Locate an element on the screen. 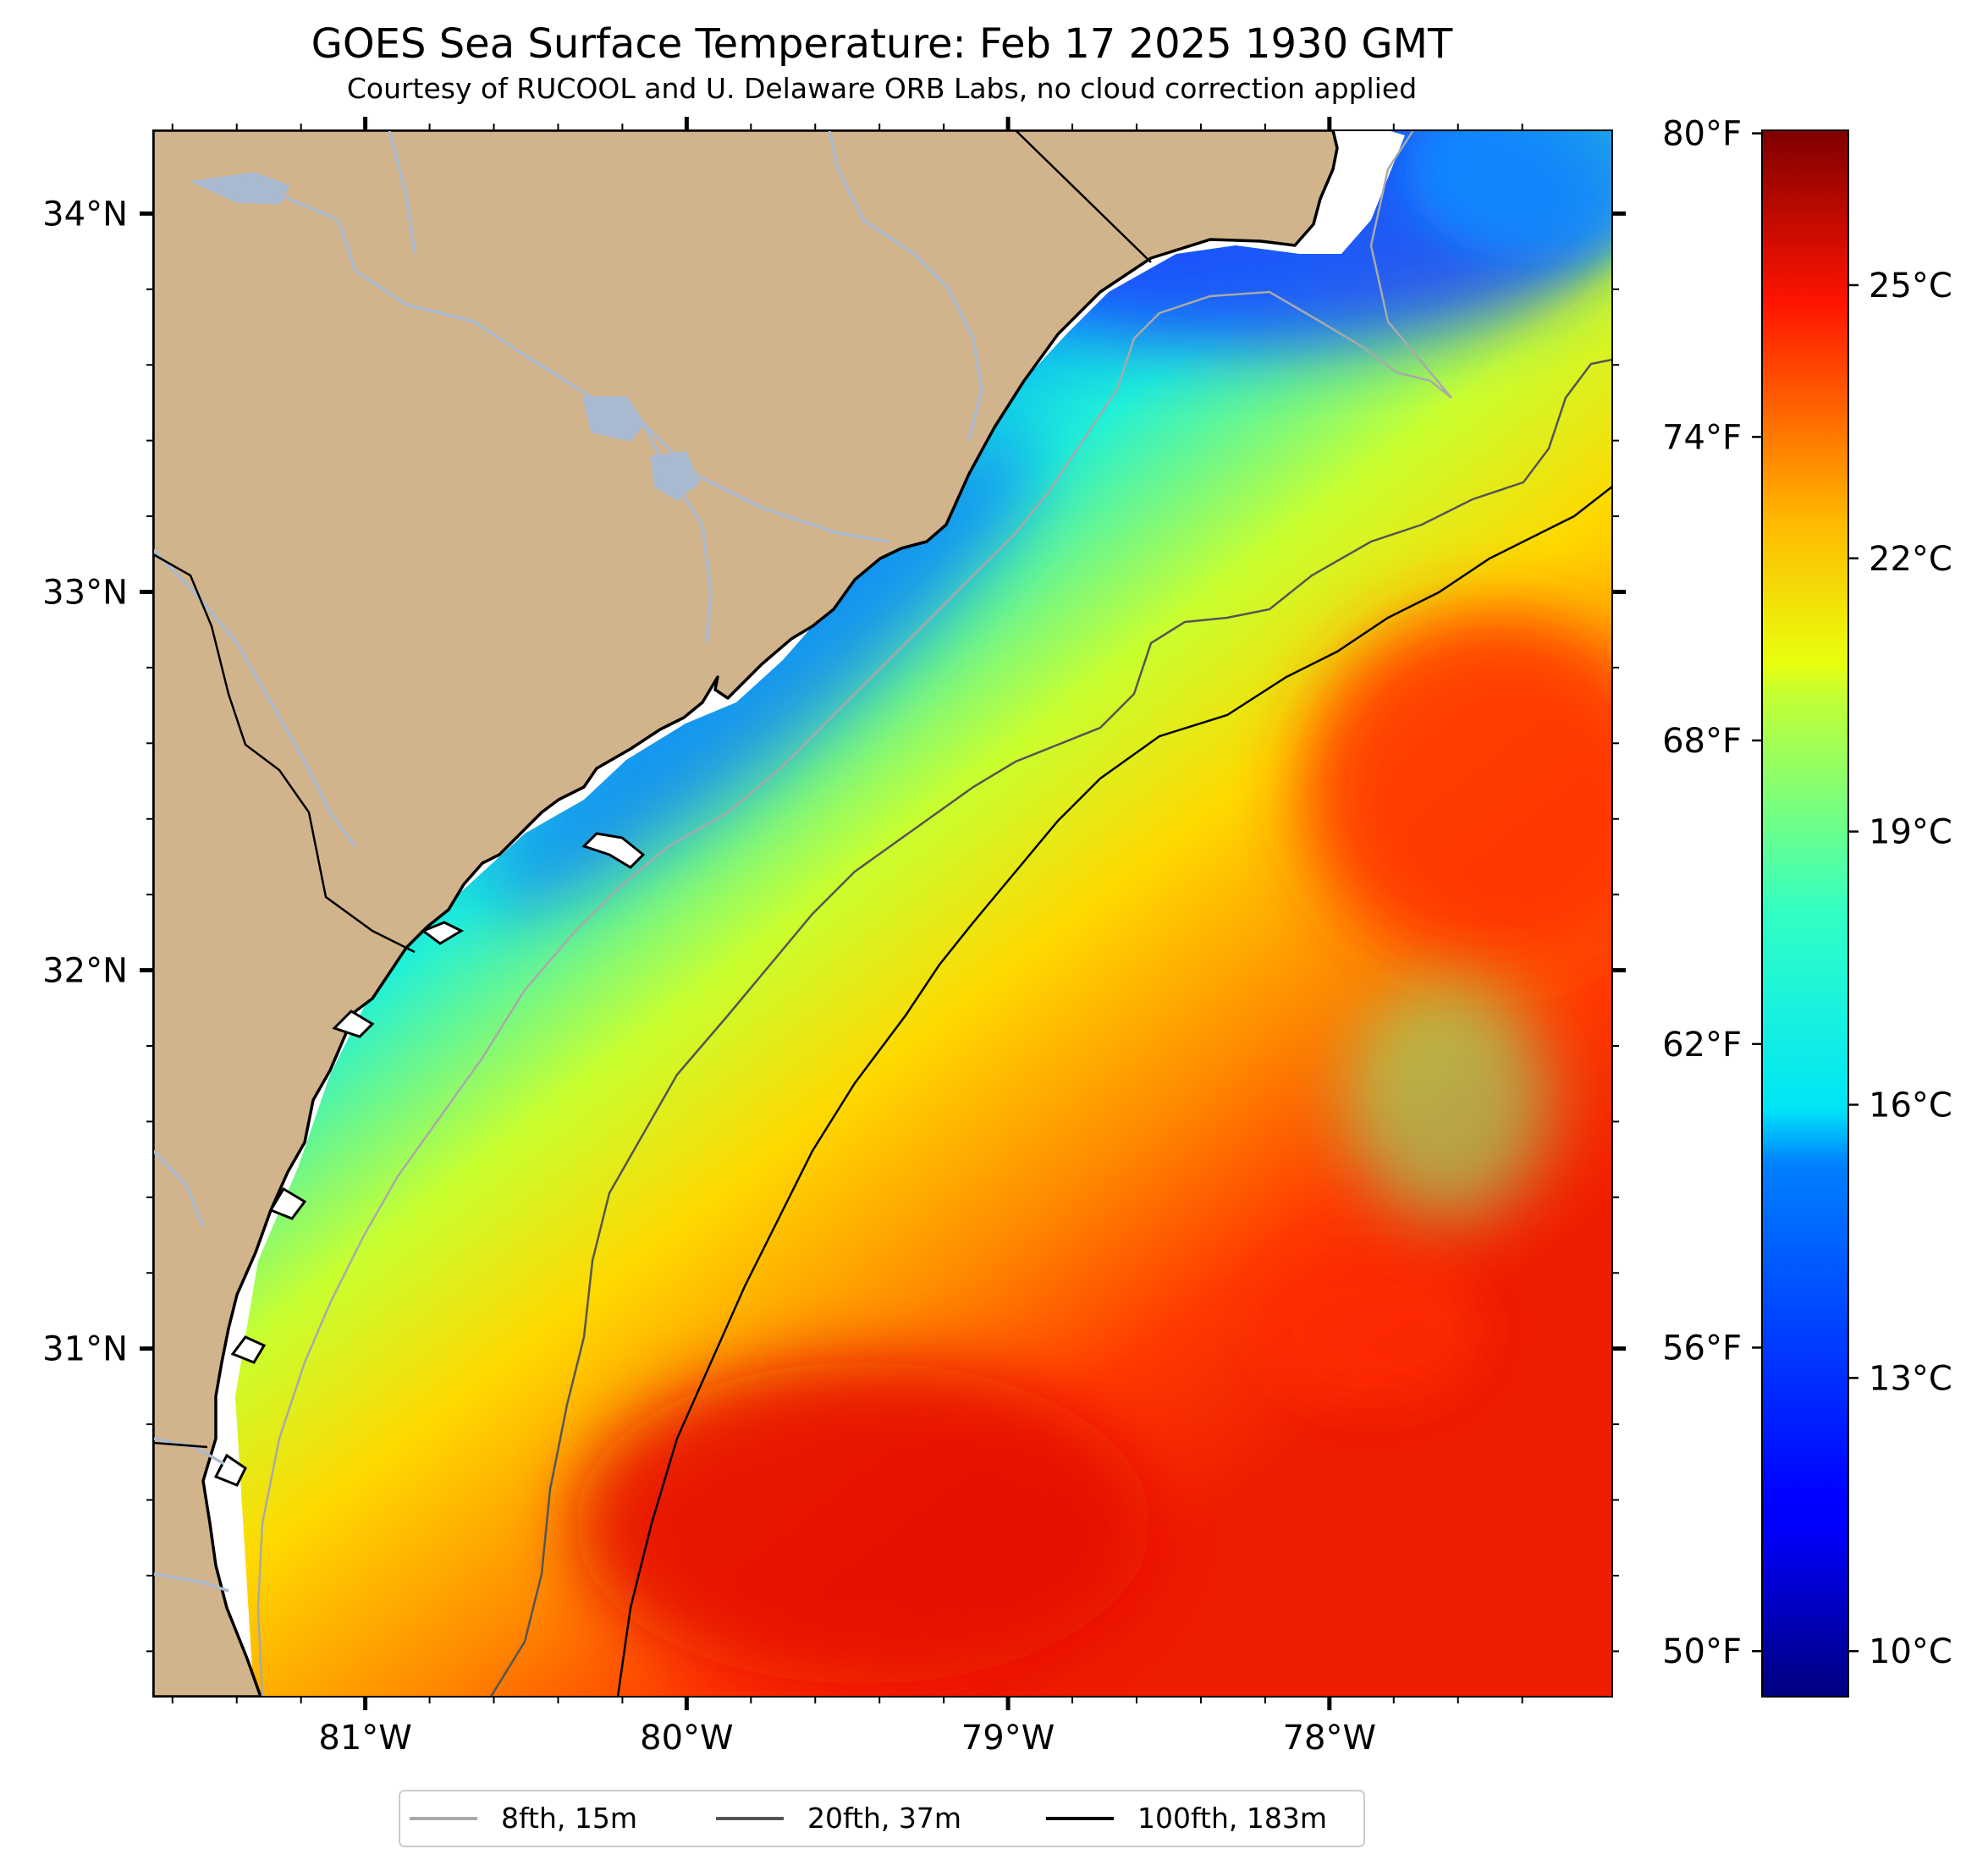 The image size is (1988, 1871). fahrenheit-tick-label: 56°F is located at coordinates (1702, 1348).